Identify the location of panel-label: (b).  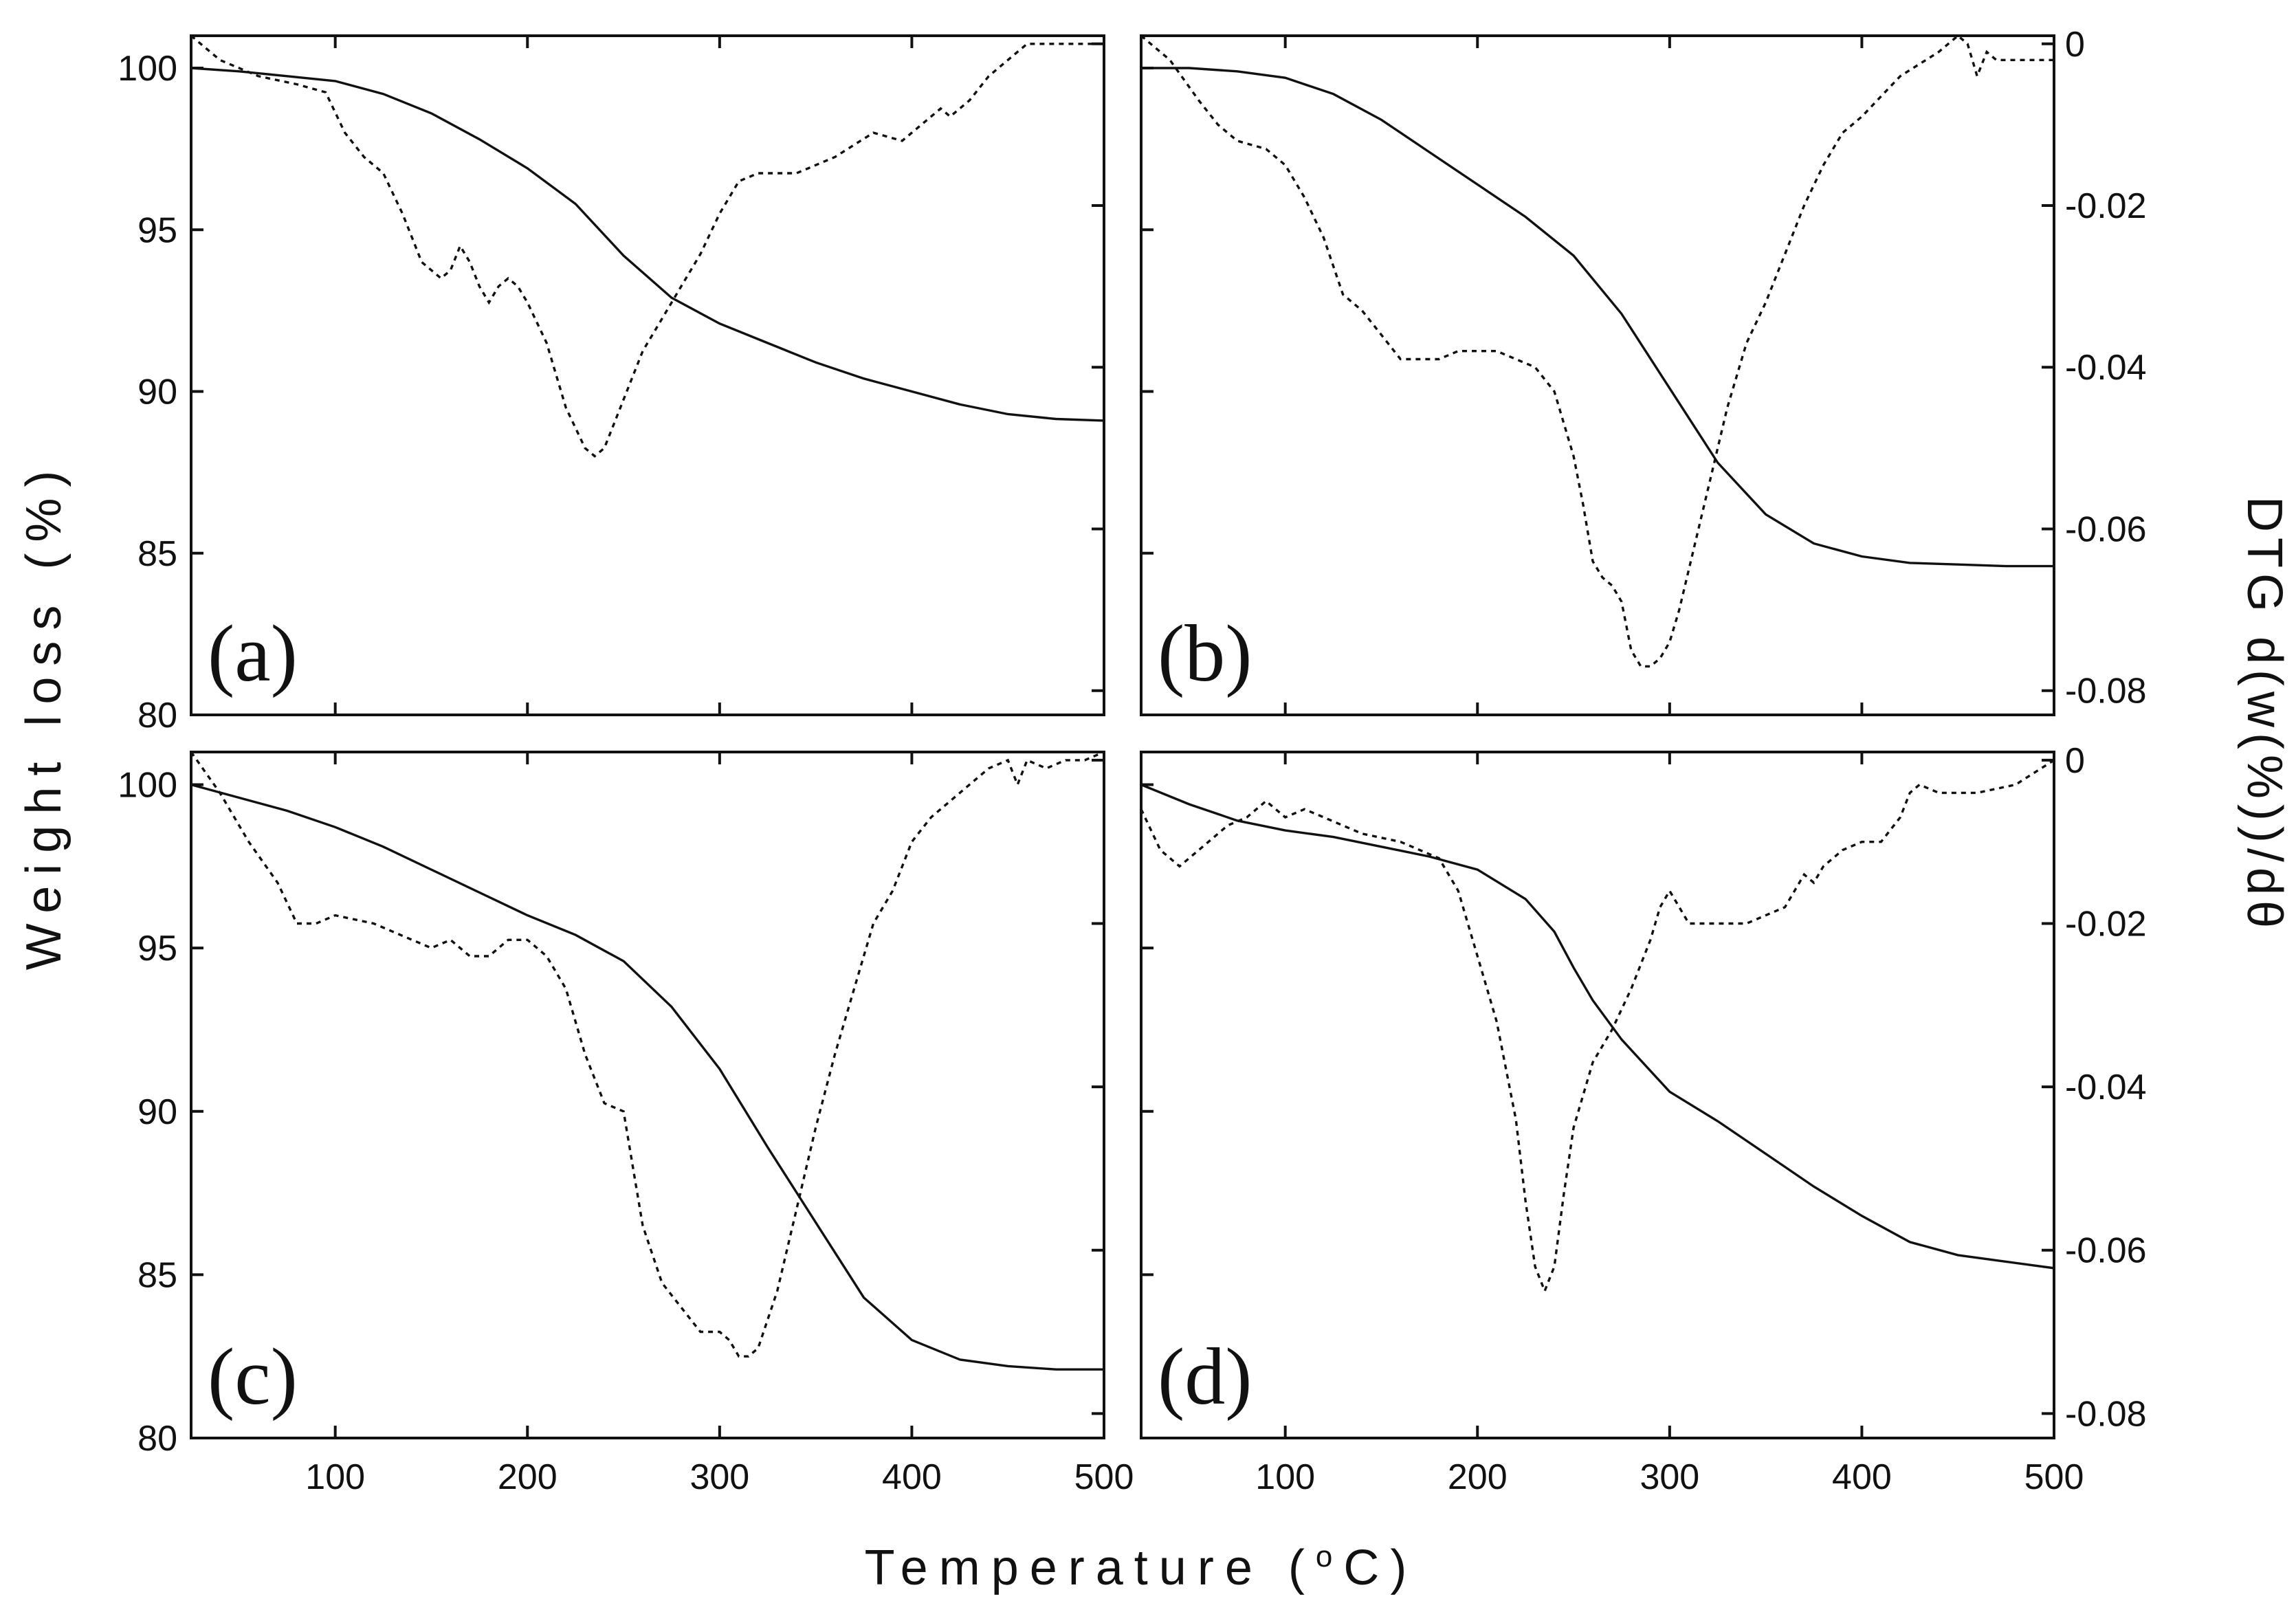
(1205, 653).